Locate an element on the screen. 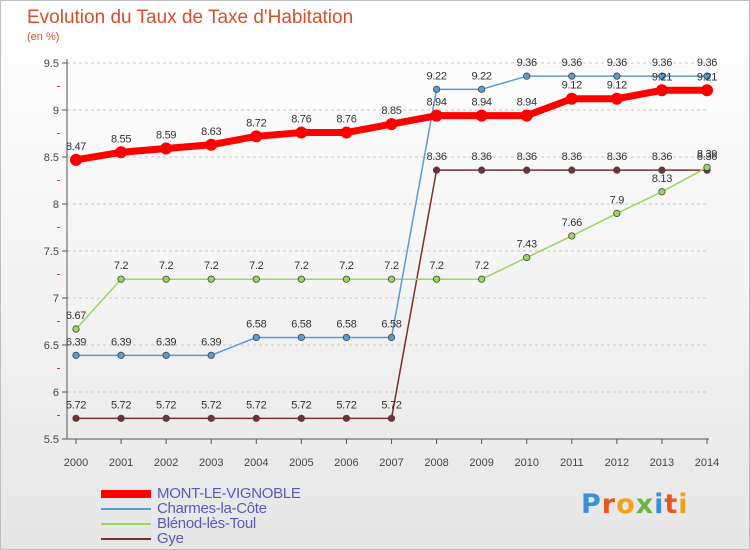 The image size is (750, 550). legend-swatch-gye is located at coordinates (126, 538).